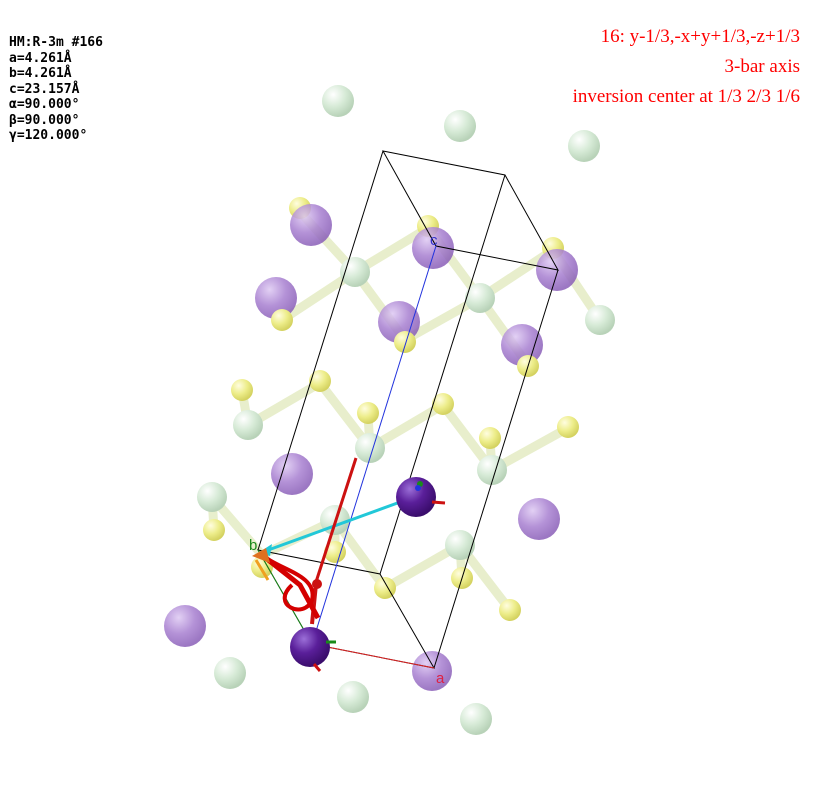 The image size is (816, 787). I want to click on symmetry-visual, so click(349, 564).